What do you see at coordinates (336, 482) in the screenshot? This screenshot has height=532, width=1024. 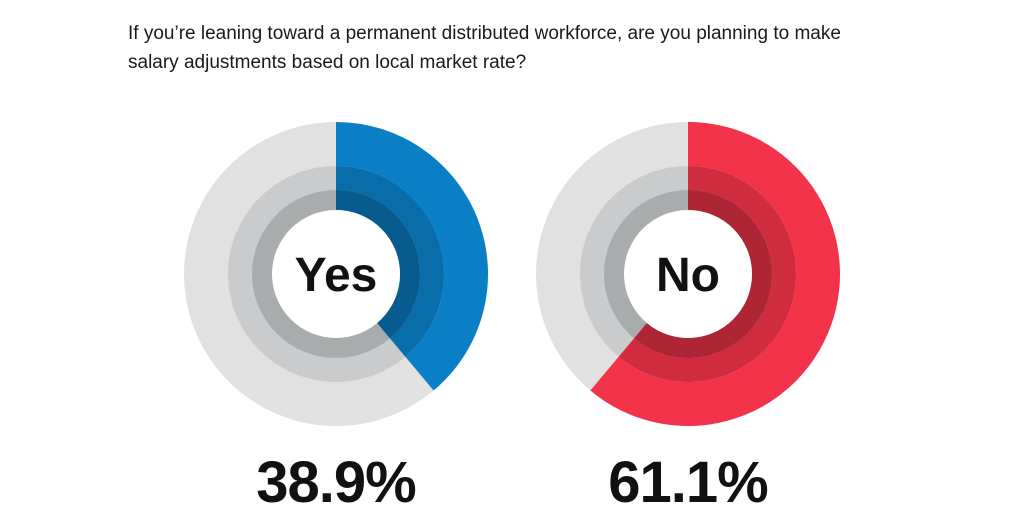 I see `percentage-yes: 38.9%` at bounding box center [336, 482].